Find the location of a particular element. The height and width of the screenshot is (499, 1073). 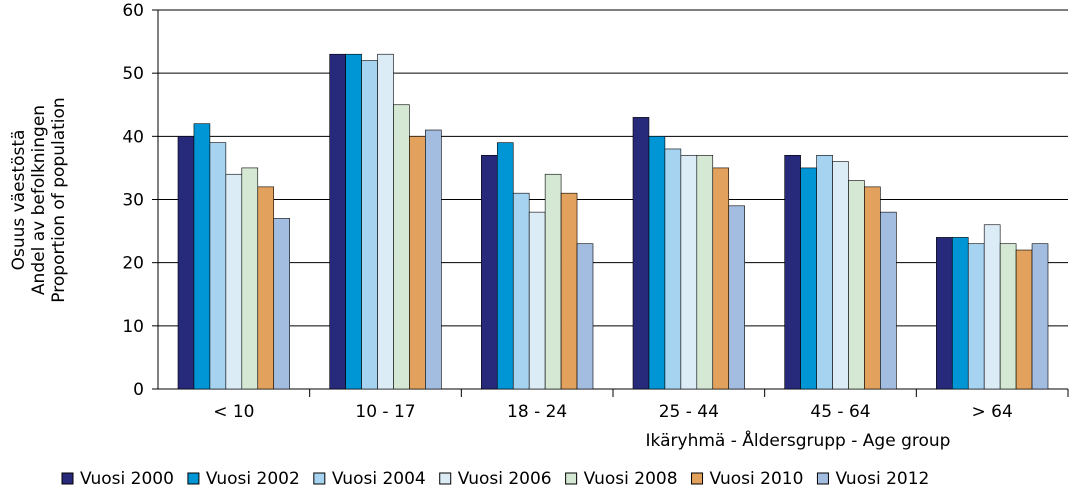

legend-label: Vuosi 2006 is located at coordinates (505, 479).